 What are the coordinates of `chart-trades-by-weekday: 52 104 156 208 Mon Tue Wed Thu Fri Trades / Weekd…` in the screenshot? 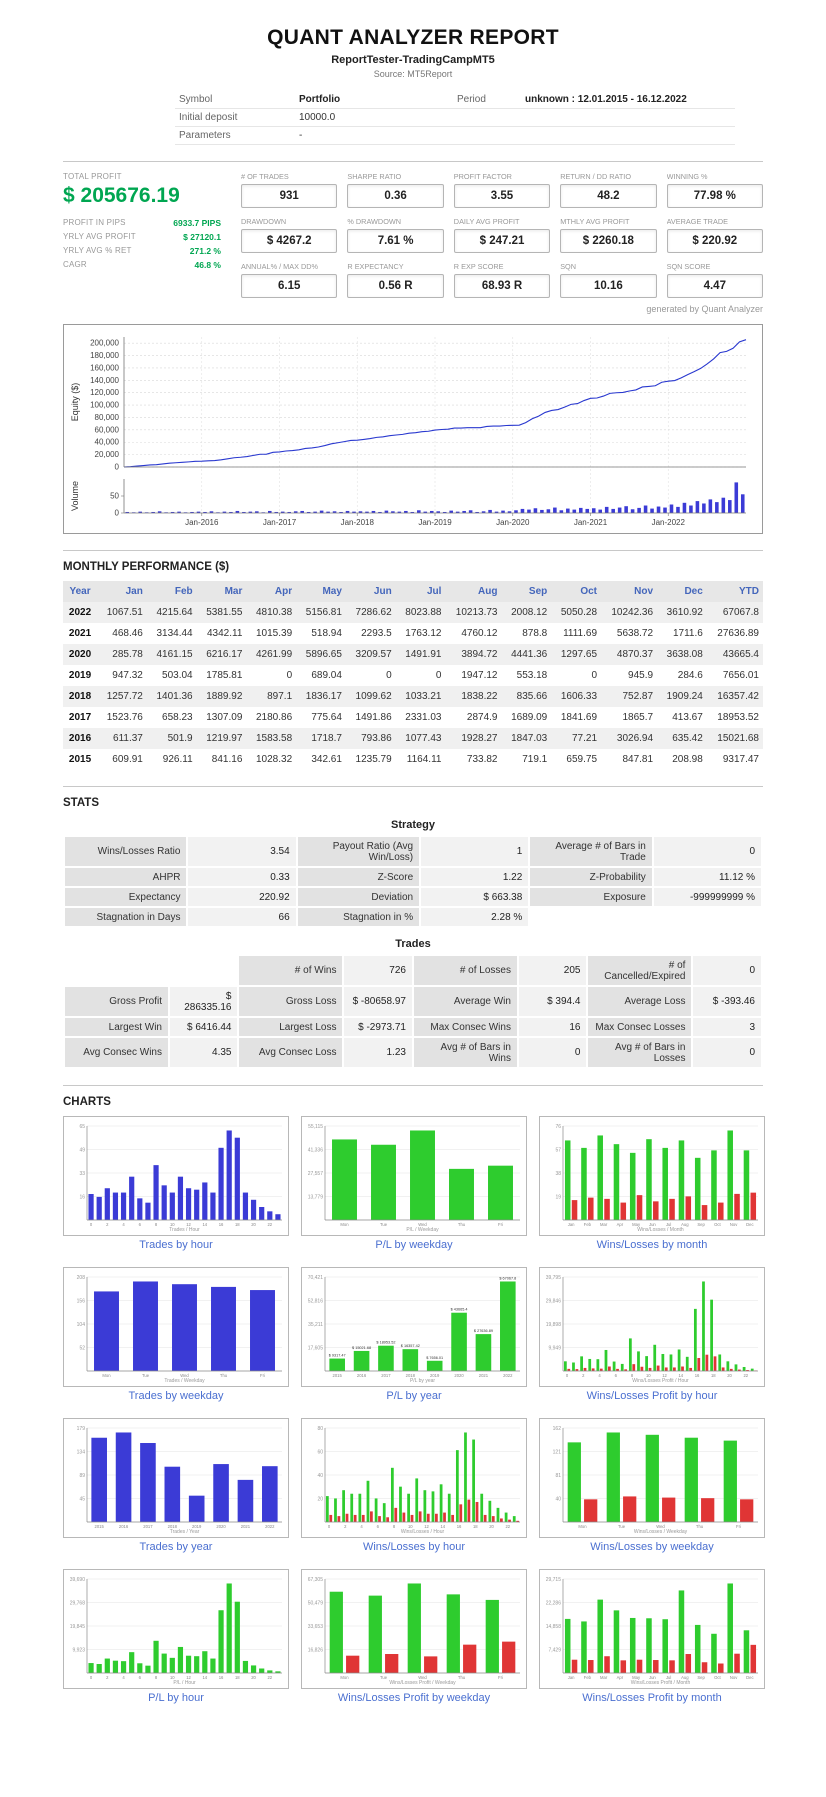 It's located at (176, 1334).